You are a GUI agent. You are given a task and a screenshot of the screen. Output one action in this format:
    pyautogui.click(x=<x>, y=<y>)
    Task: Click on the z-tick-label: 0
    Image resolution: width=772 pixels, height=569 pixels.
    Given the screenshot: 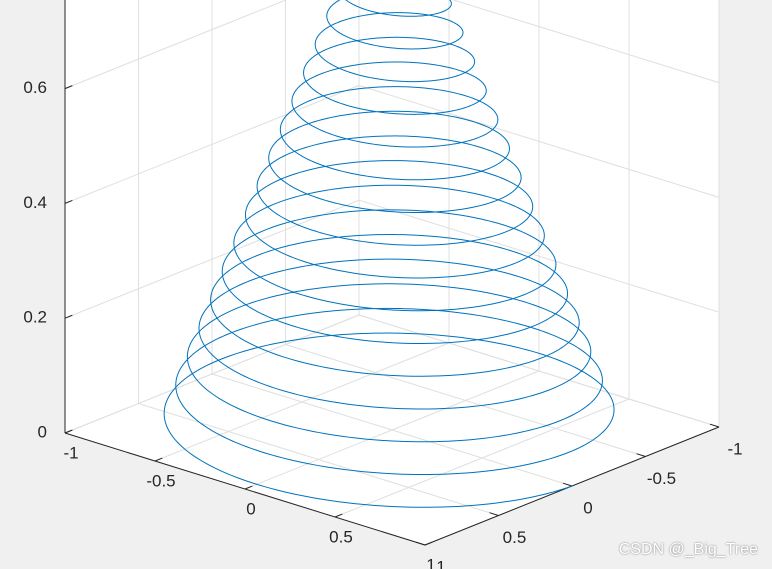 What is the action you would take?
    pyautogui.click(x=42, y=431)
    